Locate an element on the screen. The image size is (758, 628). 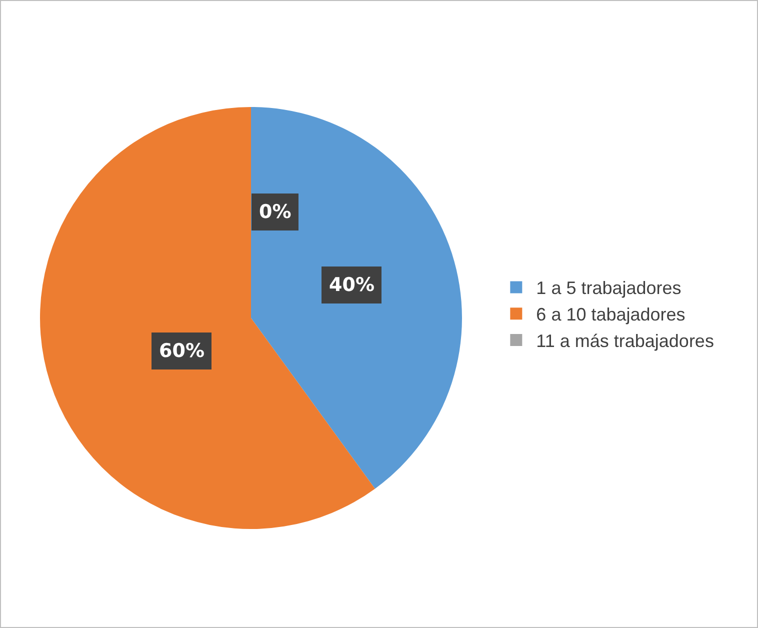
data-label: 40% is located at coordinates (351, 285).